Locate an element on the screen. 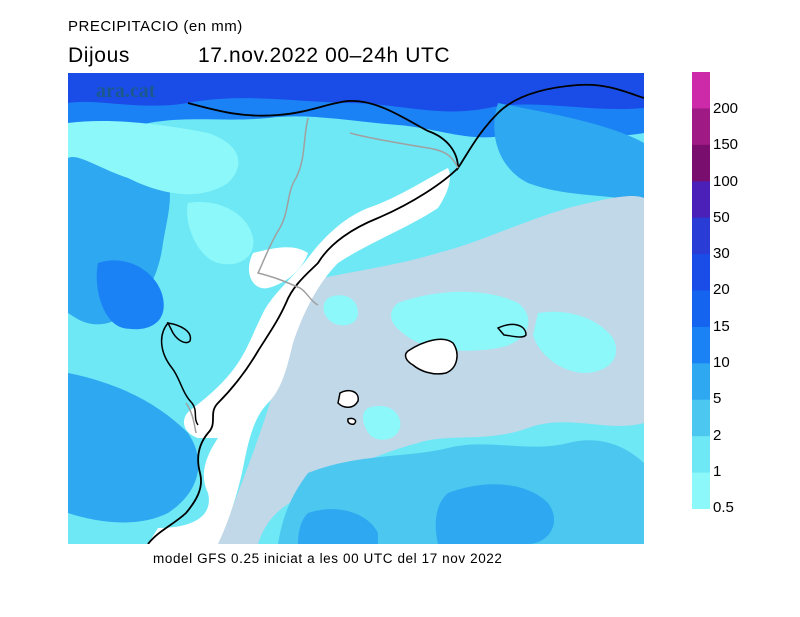 The height and width of the screenshot is (617, 800). legend-label: 50 is located at coordinates (721, 217).